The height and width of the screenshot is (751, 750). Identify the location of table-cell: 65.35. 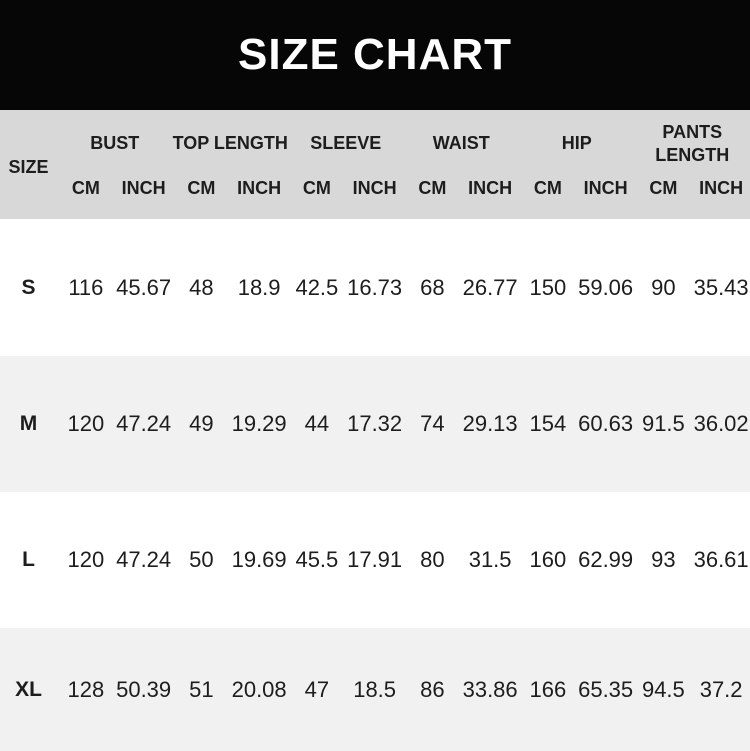
(606, 689).